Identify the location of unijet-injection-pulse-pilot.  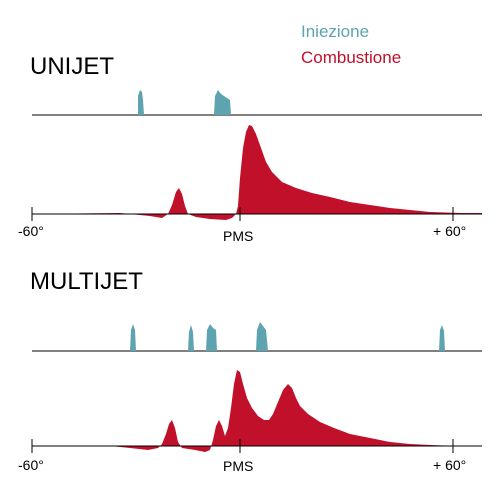
(141, 102).